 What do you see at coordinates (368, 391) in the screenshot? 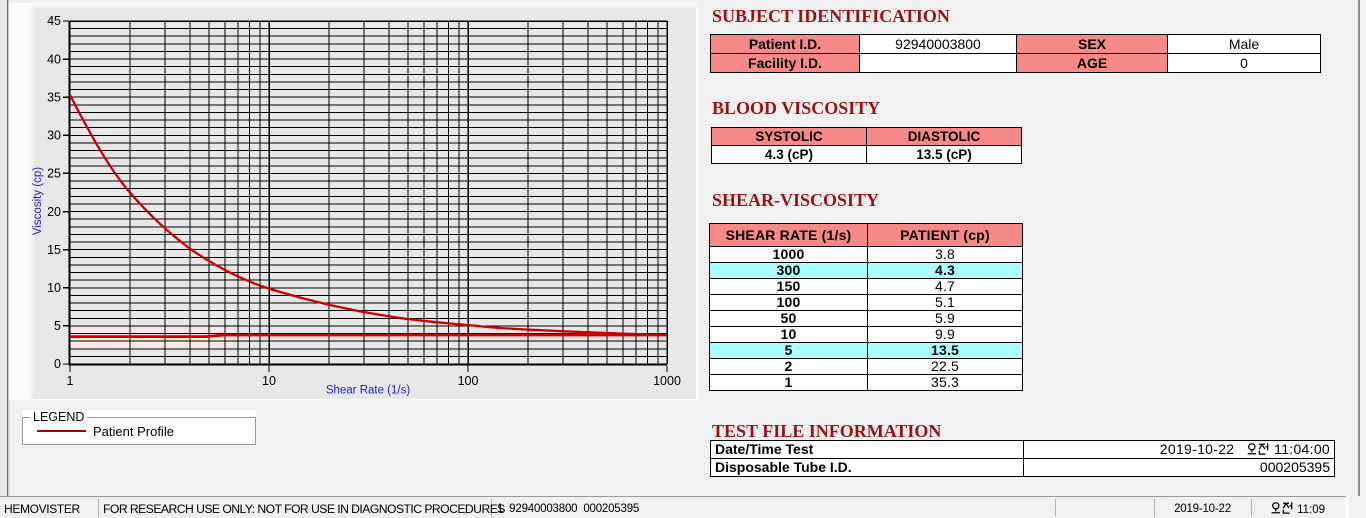
I see `svg-text: Shear Rate (1/s)` at bounding box center [368, 391].